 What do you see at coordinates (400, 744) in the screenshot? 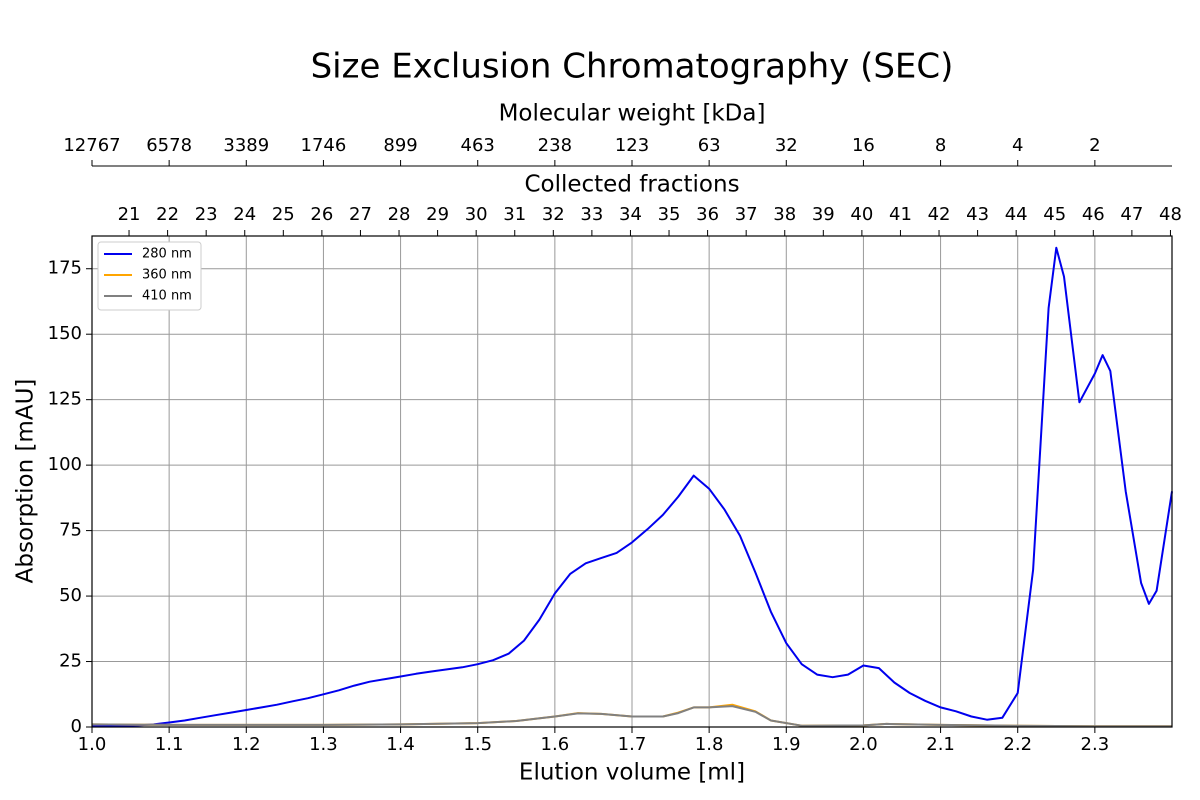
I see `x-tick-label: 1.4` at bounding box center [400, 744].